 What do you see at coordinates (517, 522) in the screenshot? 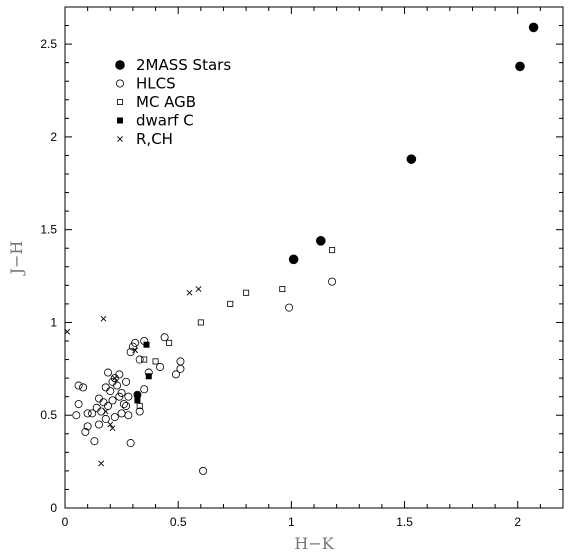
I see `x-tick-label: 2` at bounding box center [517, 522].